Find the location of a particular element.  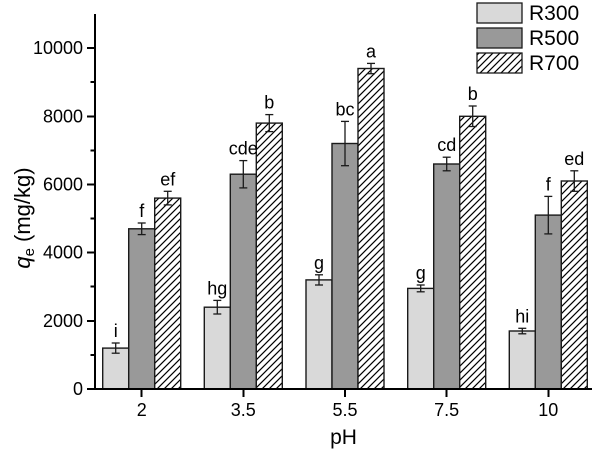

sig-label-R700-ph10: ed is located at coordinates (574, 159).